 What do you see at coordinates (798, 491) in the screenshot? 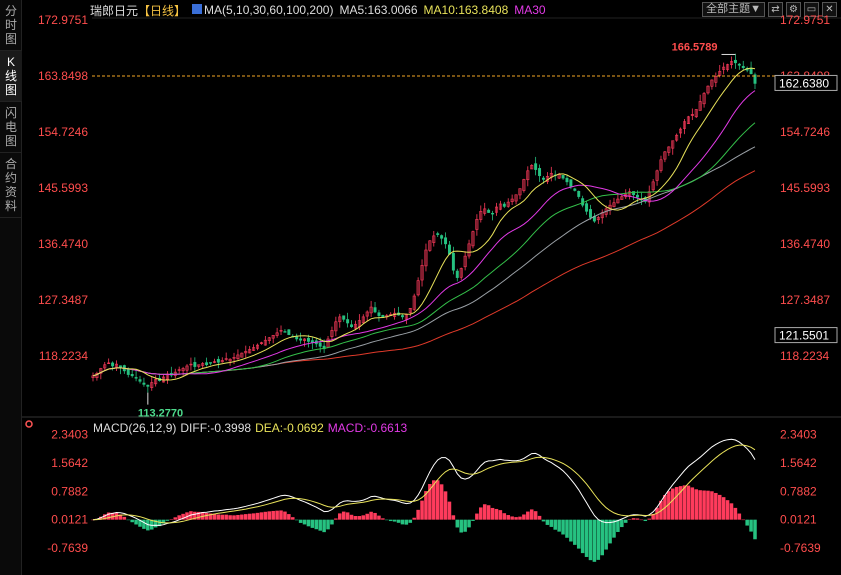
I see `macd-tick-right: 0.7882` at bounding box center [798, 491].